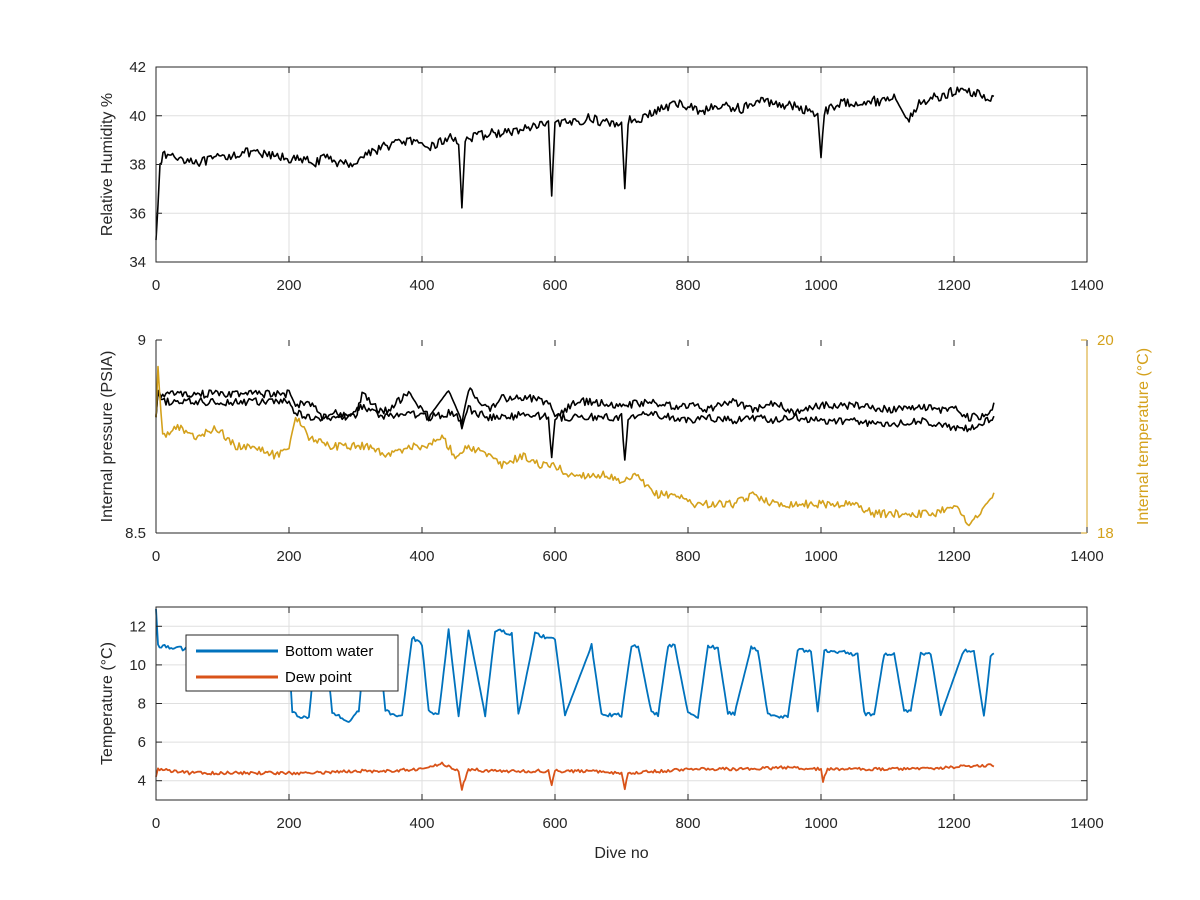 This screenshot has width=1200, height=900. I want to click on temperature-x-tick-label-1200: 1200, so click(953, 823).